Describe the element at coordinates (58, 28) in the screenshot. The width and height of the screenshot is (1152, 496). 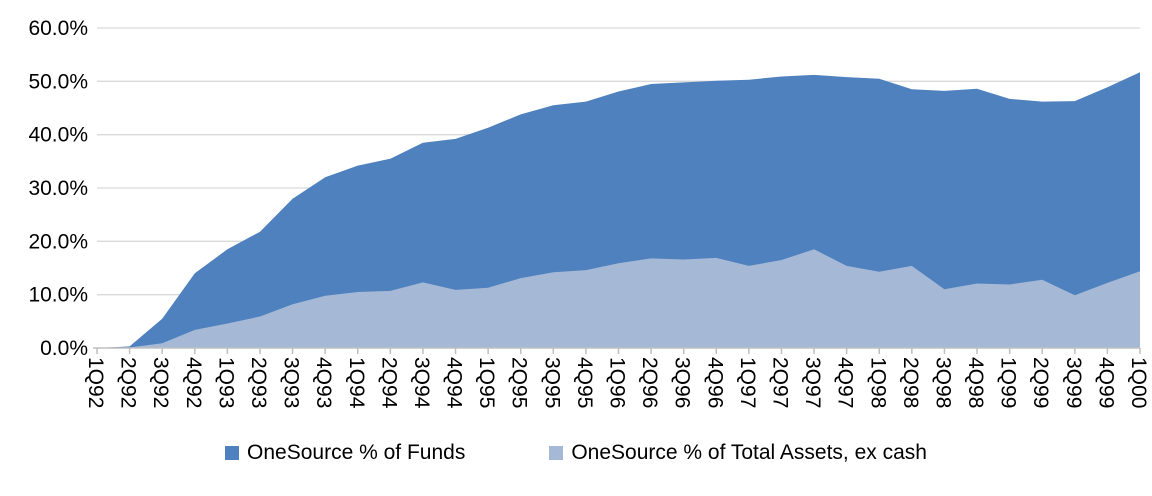
I see `y-axis-label: 60.0%` at that location.